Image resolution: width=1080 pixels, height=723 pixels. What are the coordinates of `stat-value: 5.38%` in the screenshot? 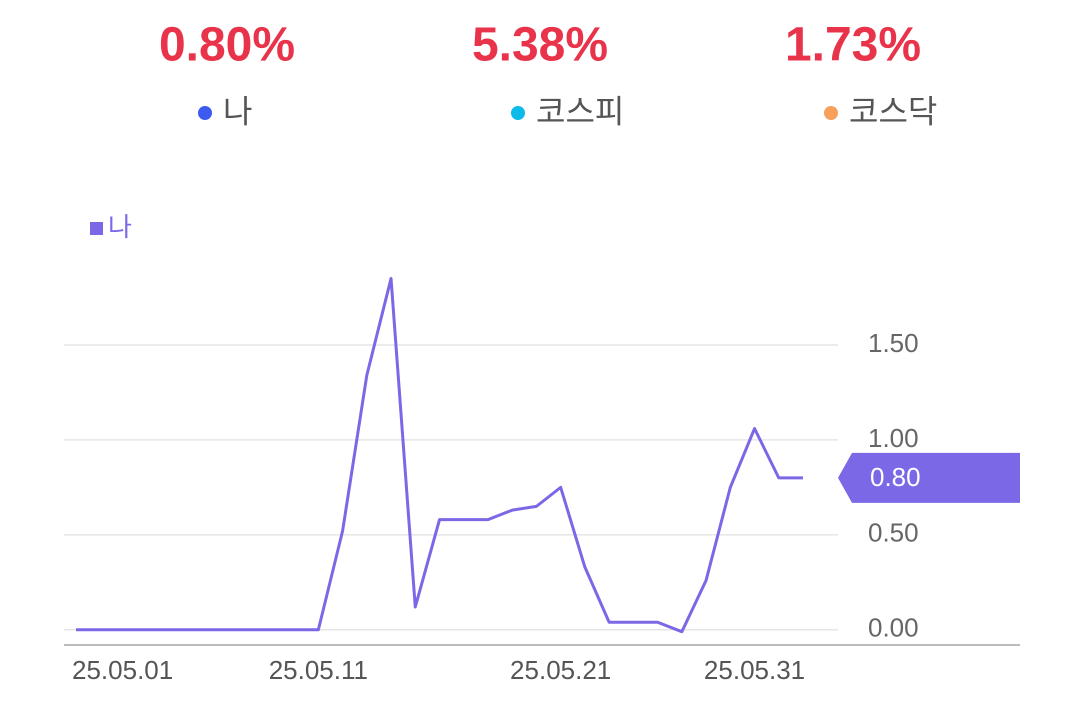 It's located at (540, 45).